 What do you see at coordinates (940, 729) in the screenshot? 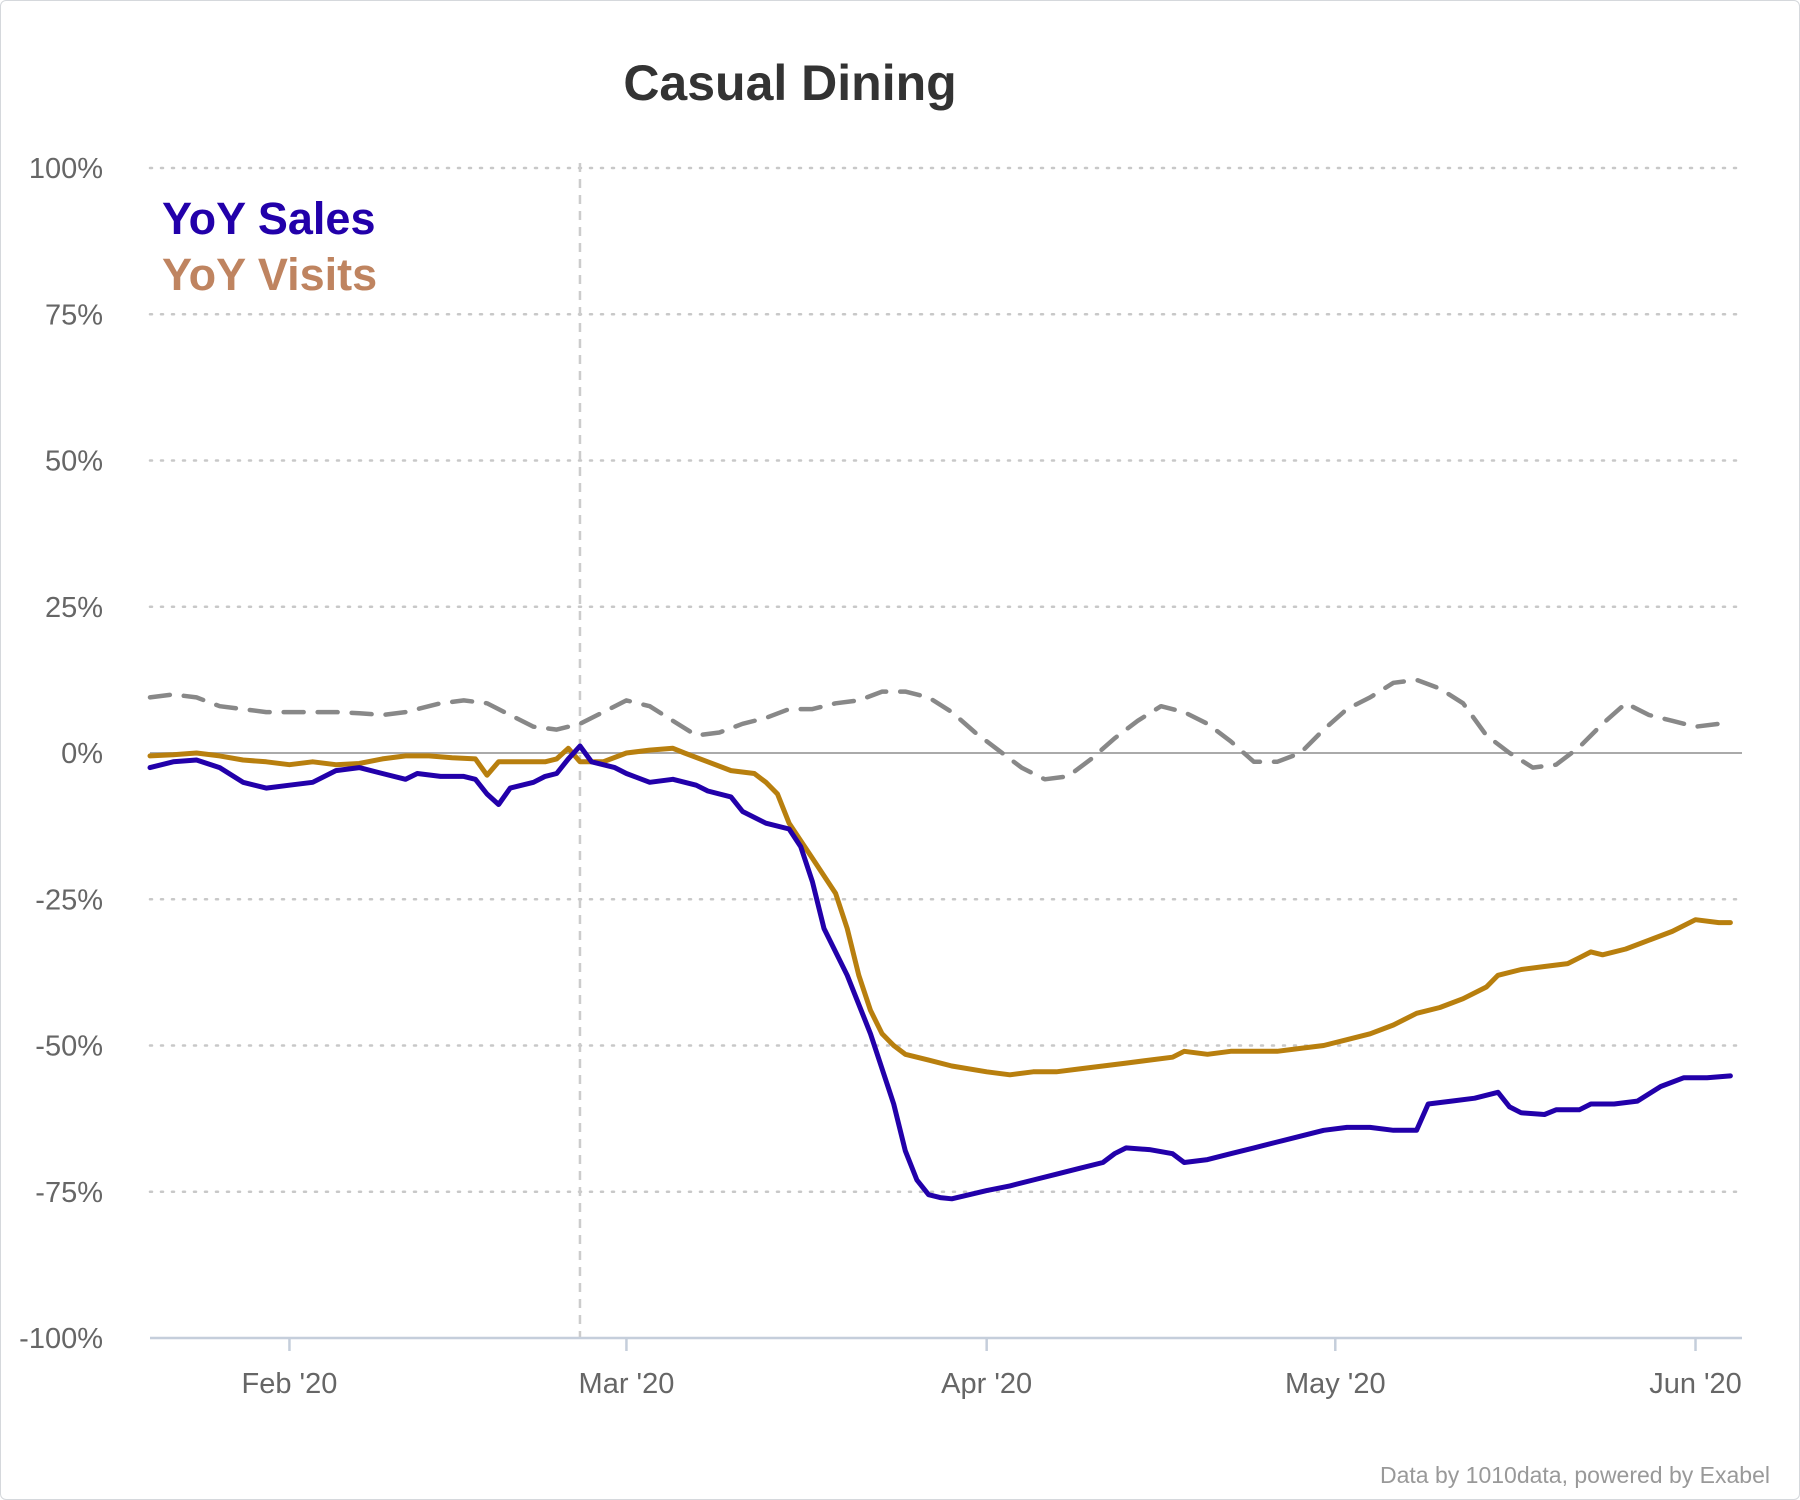
I see `baseline-dashed-line` at bounding box center [940, 729].